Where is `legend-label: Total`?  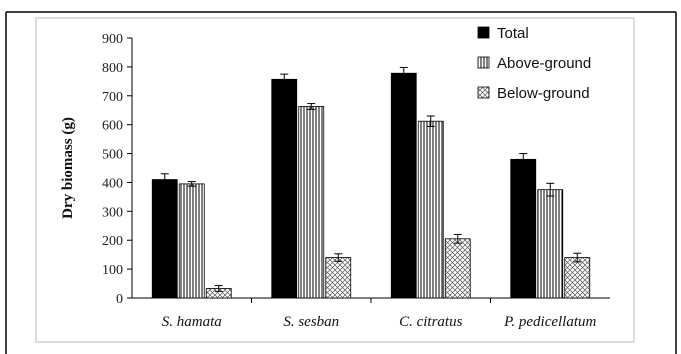
legend-label: Total is located at coordinates (513, 33).